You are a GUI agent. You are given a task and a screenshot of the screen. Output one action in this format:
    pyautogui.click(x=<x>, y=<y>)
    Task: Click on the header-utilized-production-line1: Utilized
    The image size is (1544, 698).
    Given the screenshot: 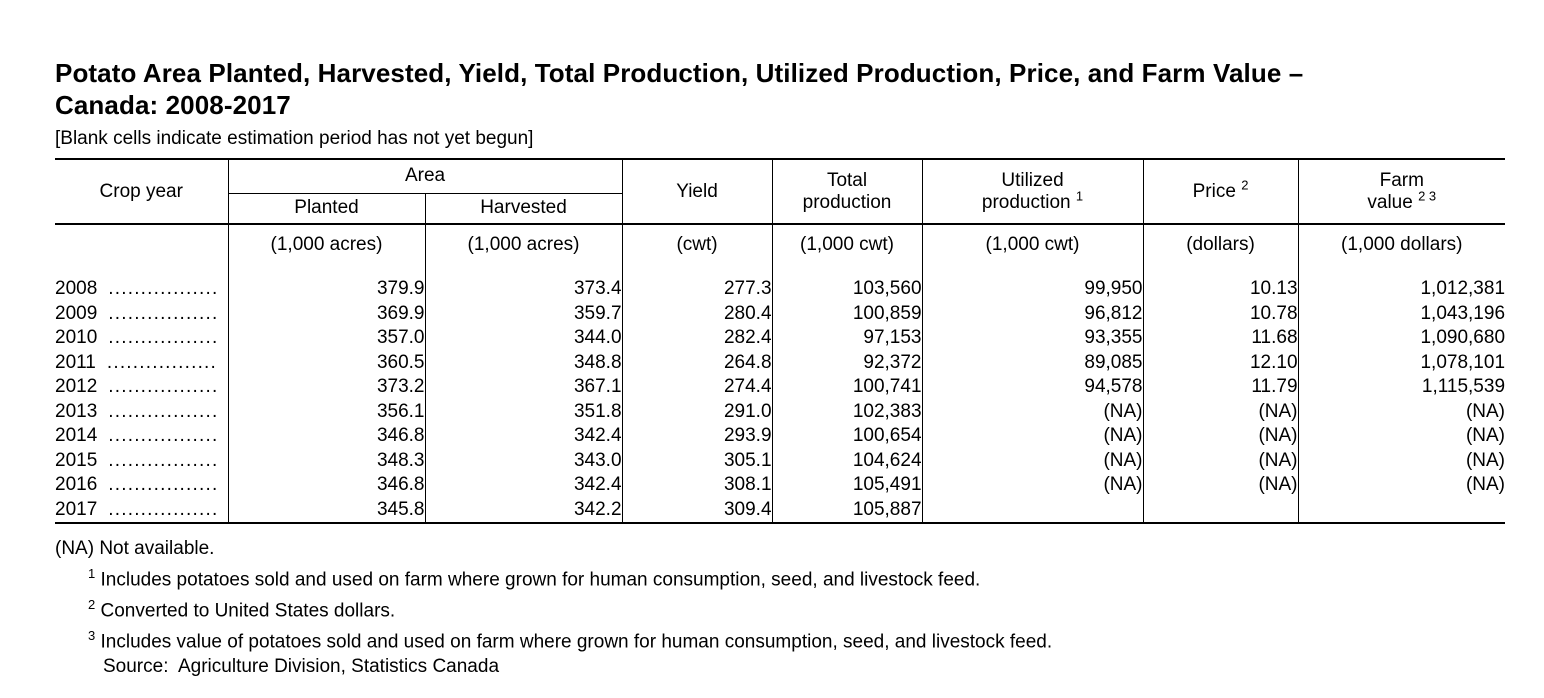 What is the action you would take?
    pyautogui.click(x=1032, y=180)
    